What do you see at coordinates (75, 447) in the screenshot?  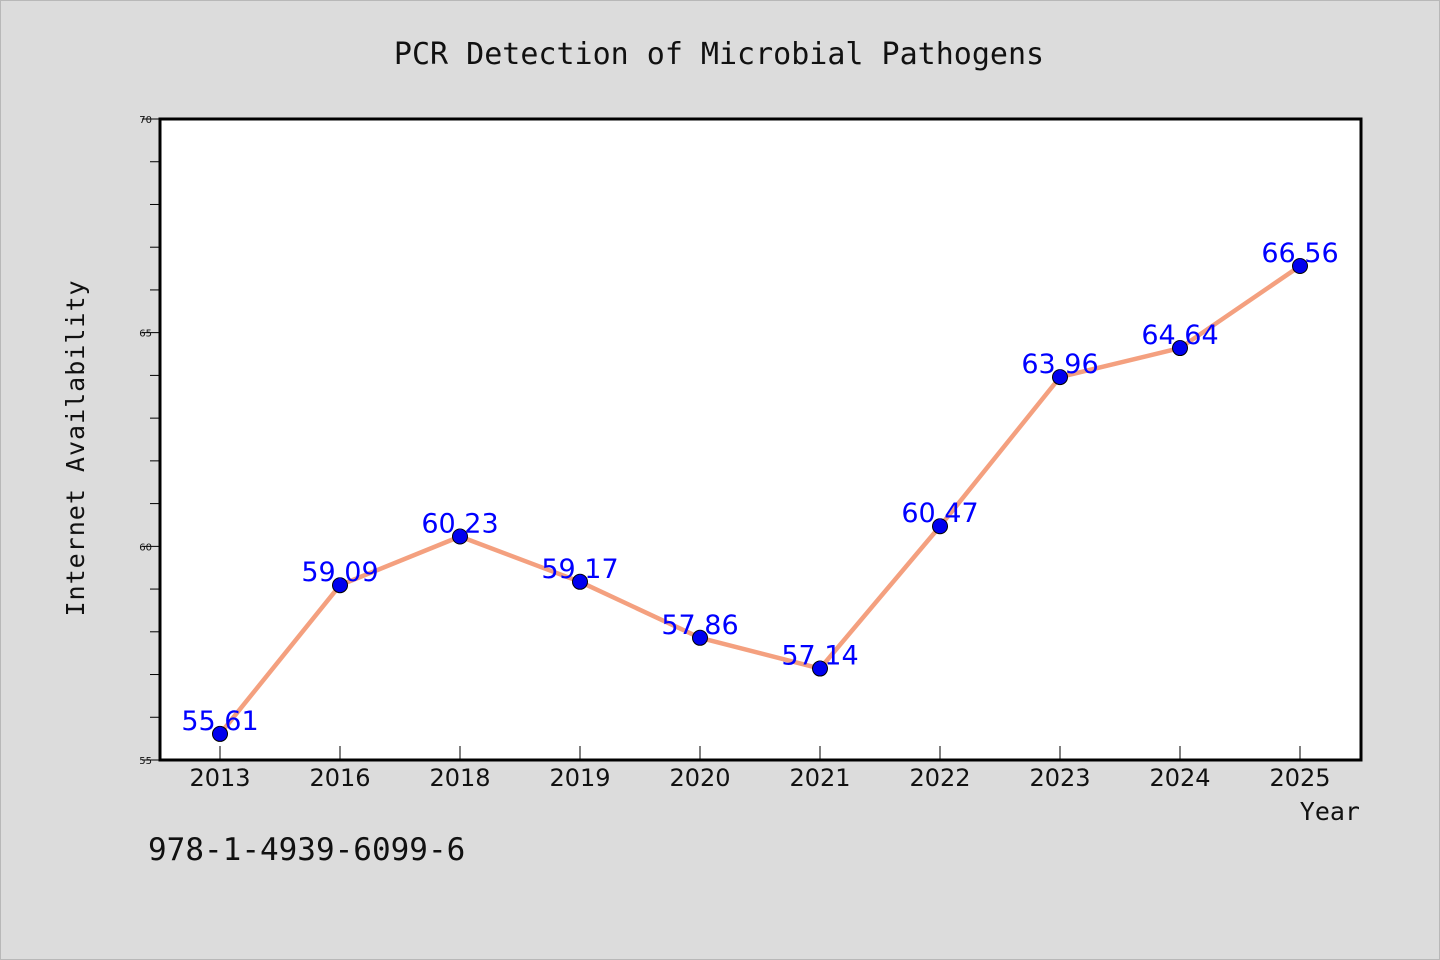 I see `y-axis-label: Internet Availability` at bounding box center [75, 447].